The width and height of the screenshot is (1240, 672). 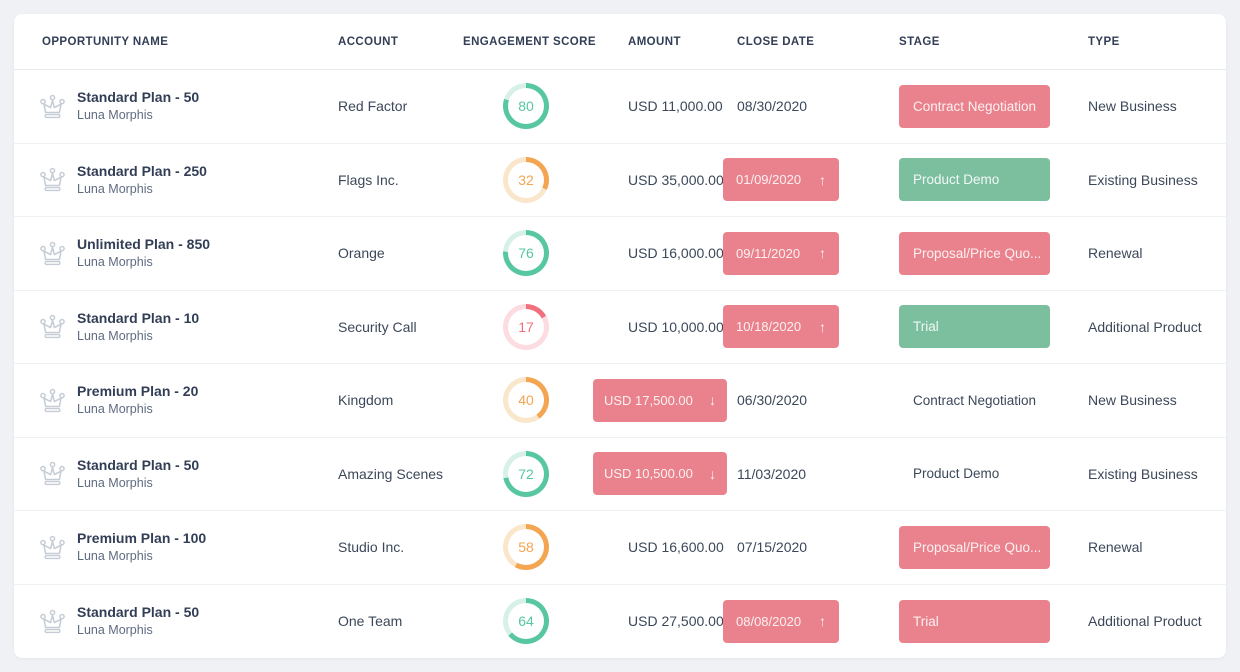 What do you see at coordinates (361, 253) in the screenshot?
I see `account-name: Orange` at bounding box center [361, 253].